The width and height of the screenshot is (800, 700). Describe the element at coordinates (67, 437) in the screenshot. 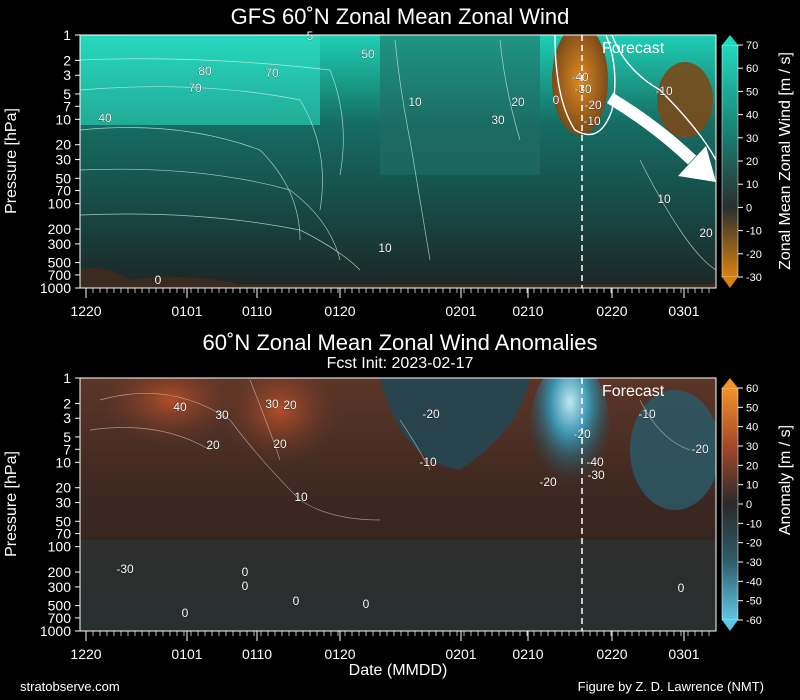

I see `y-tick-label: 5` at that location.